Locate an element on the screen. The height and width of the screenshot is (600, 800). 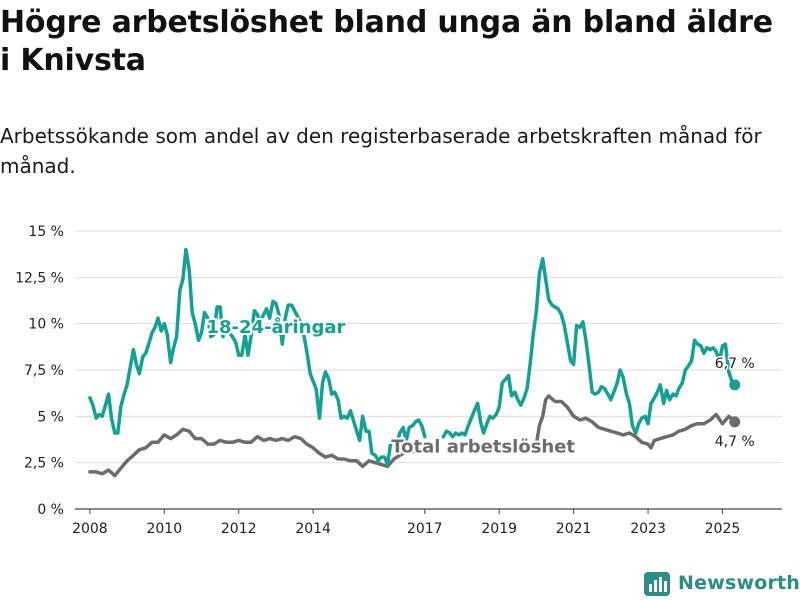
end-label-young: 6,7 % is located at coordinates (735, 364).